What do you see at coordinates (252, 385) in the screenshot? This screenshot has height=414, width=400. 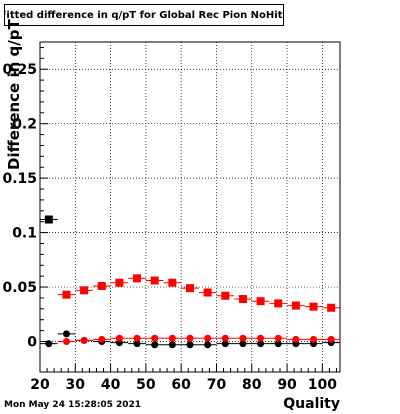 I see `x-tick-label: 80` at bounding box center [252, 385].